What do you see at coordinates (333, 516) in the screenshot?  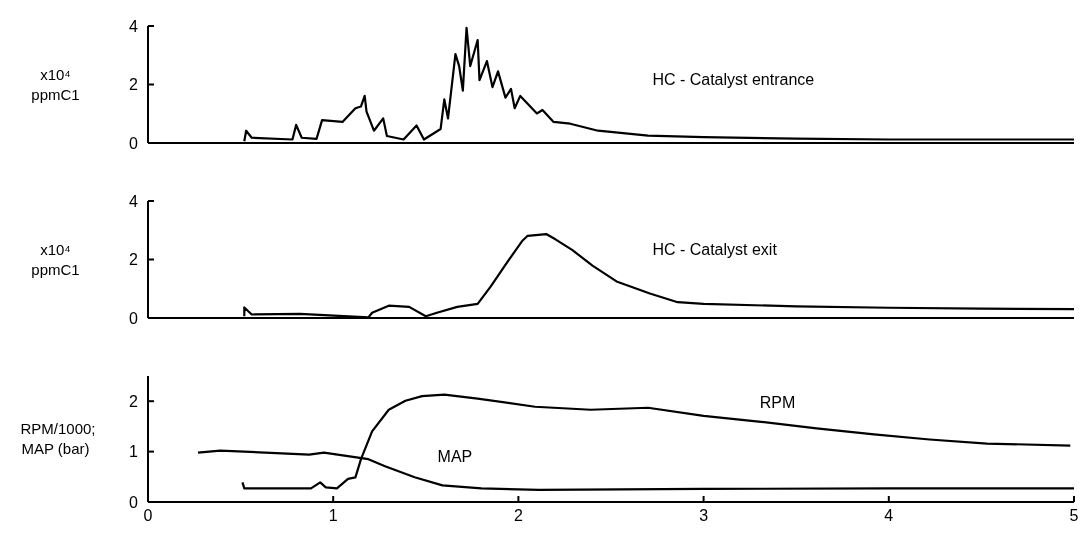 I see `x-tick-label: 1` at bounding box center [333, 516].